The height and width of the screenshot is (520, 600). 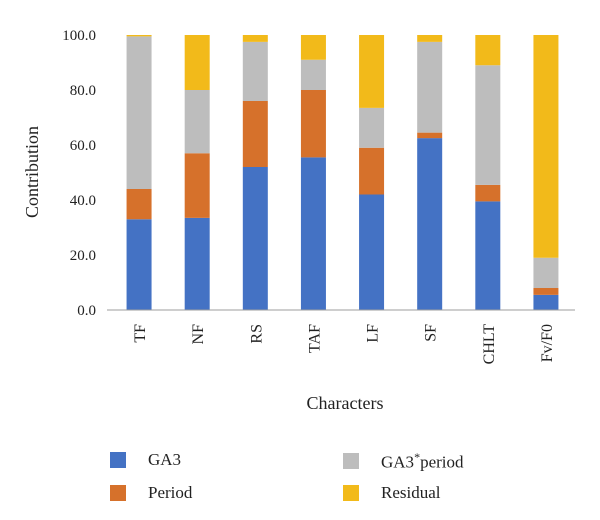 I want to click on legend-label-period: Period, so click(x=170, y=492).